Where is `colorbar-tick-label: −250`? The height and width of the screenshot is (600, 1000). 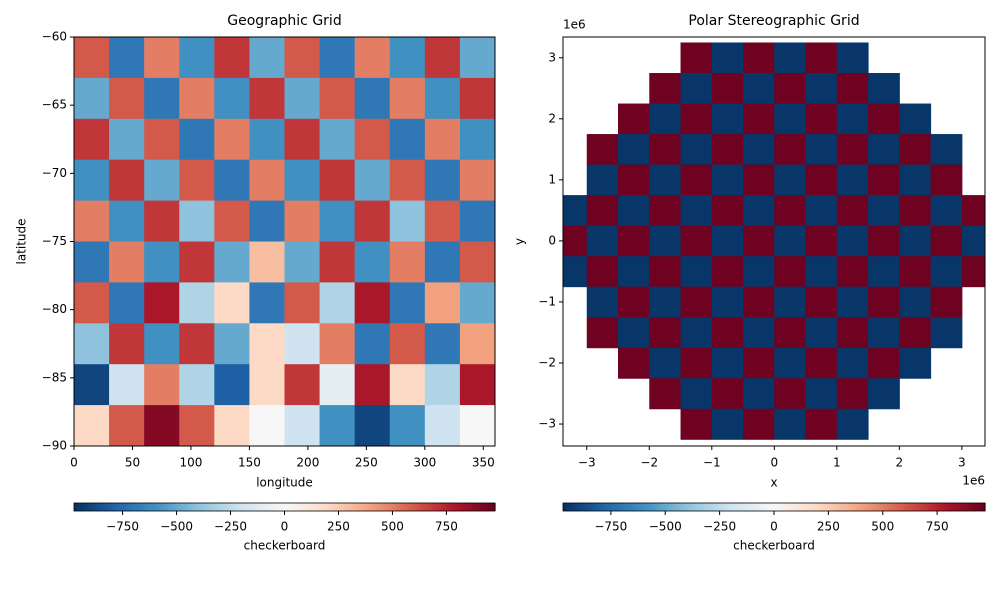
colorbar-tick-label: −250 is located at coordinates (230, 527).